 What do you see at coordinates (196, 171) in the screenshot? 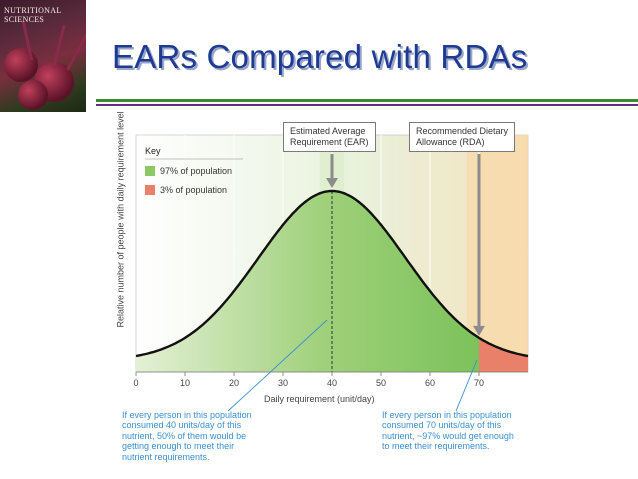
I see `key-label-97: 97% of population` at bounding box center [196, 171].